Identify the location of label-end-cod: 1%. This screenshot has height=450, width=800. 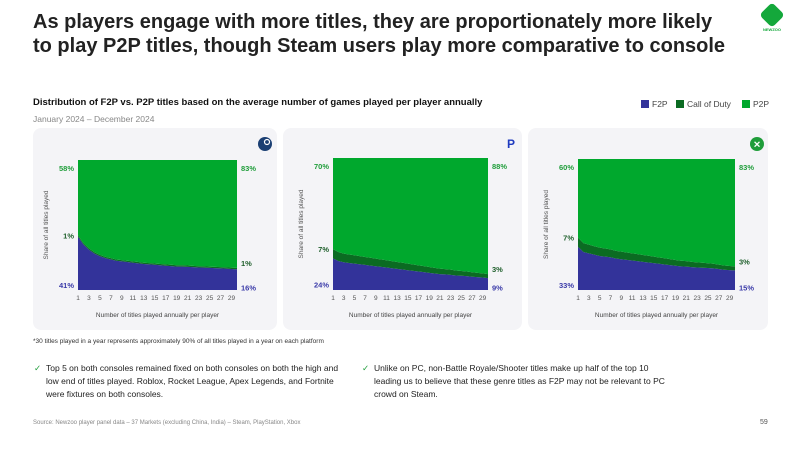
(246, 263).